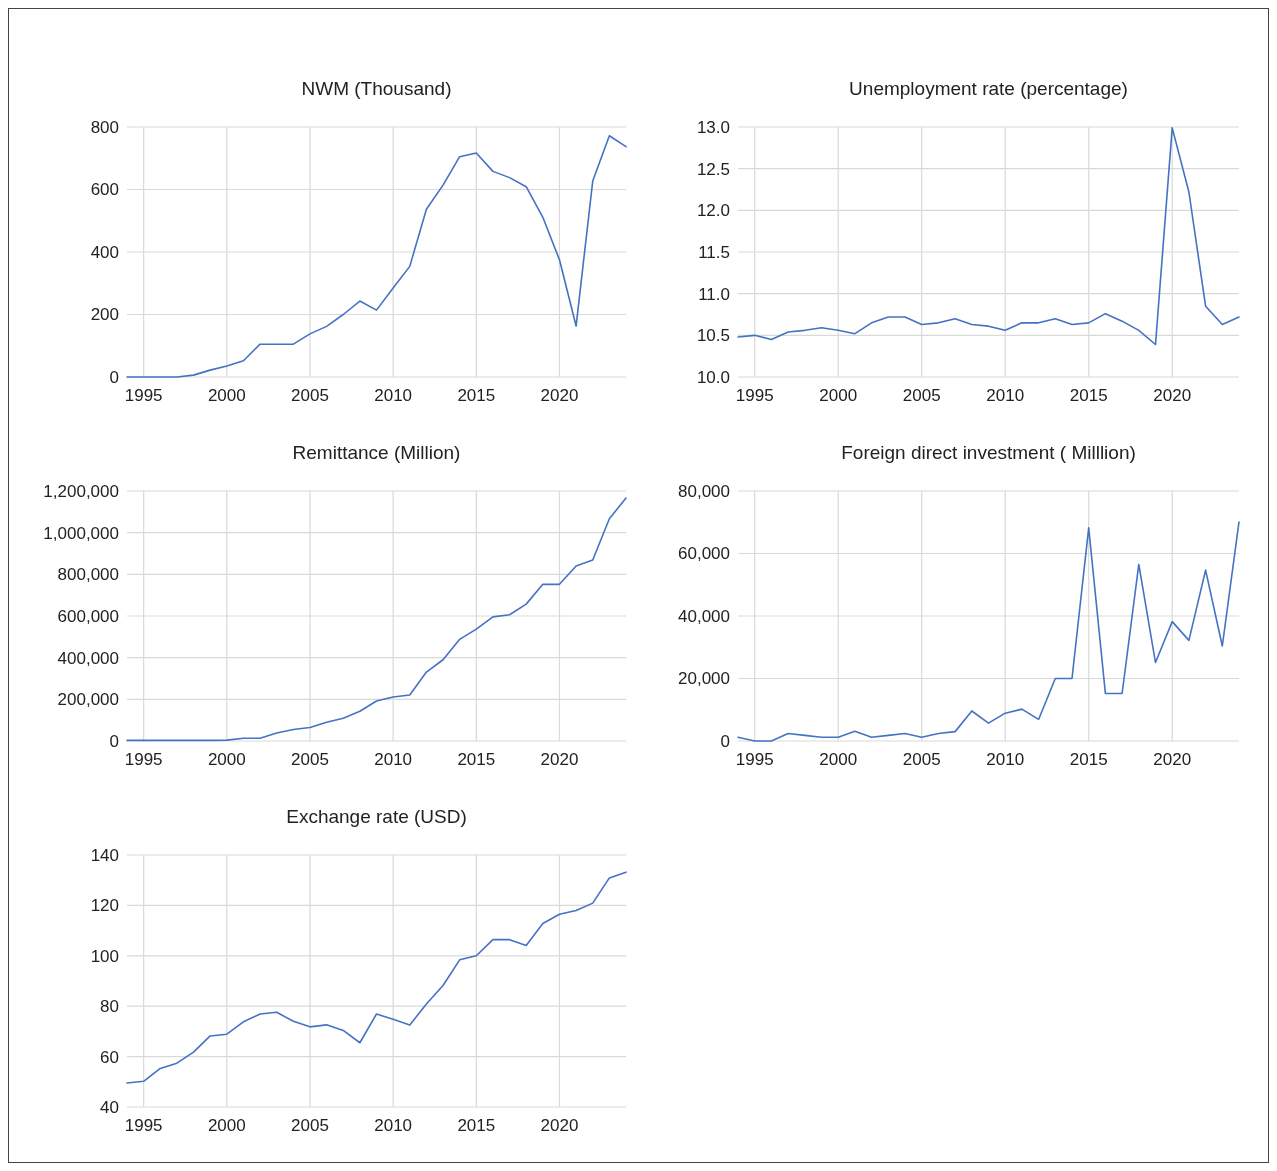 This screenshot has width=1277, height=1171. Describe the element at coordinates (109, 1107) in the screenshot. I see `y-tick-label: 40` at that location.